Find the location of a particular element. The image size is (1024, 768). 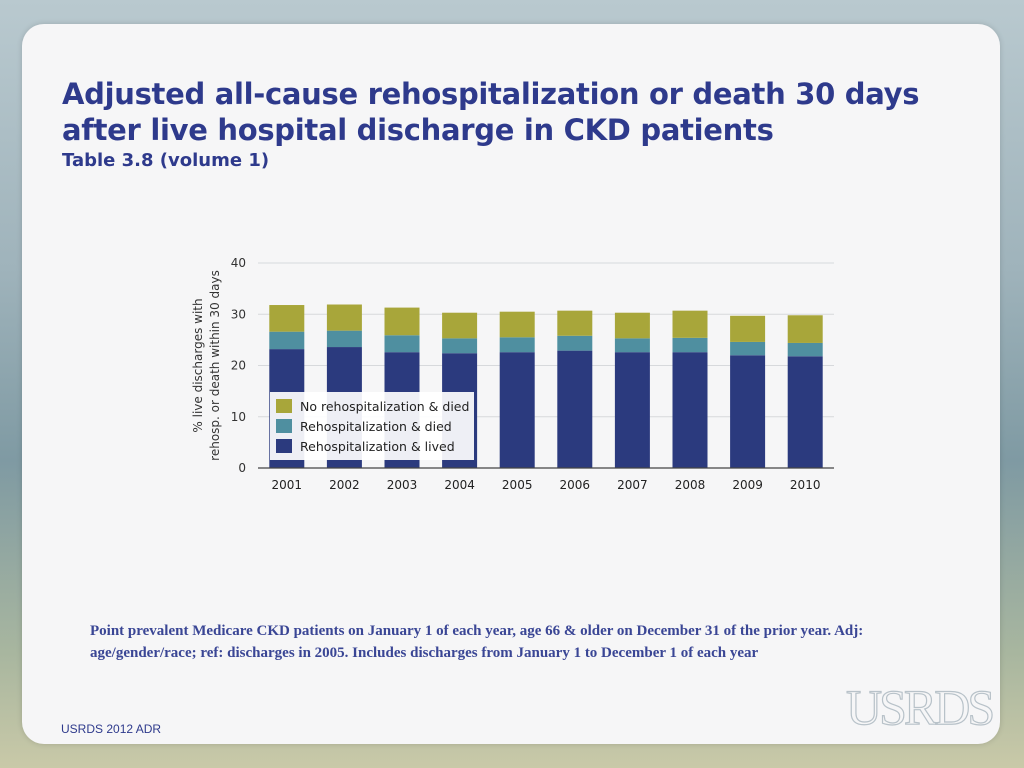

legend-label: No rehospitalization & died is located at coordinates (384, 406).